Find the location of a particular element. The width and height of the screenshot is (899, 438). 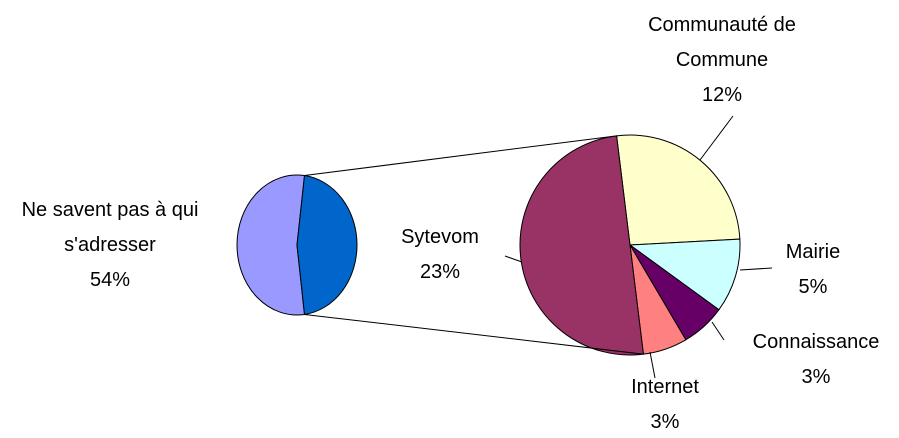

label-name: Communauté de Commune is located at coordinates (722, 42).